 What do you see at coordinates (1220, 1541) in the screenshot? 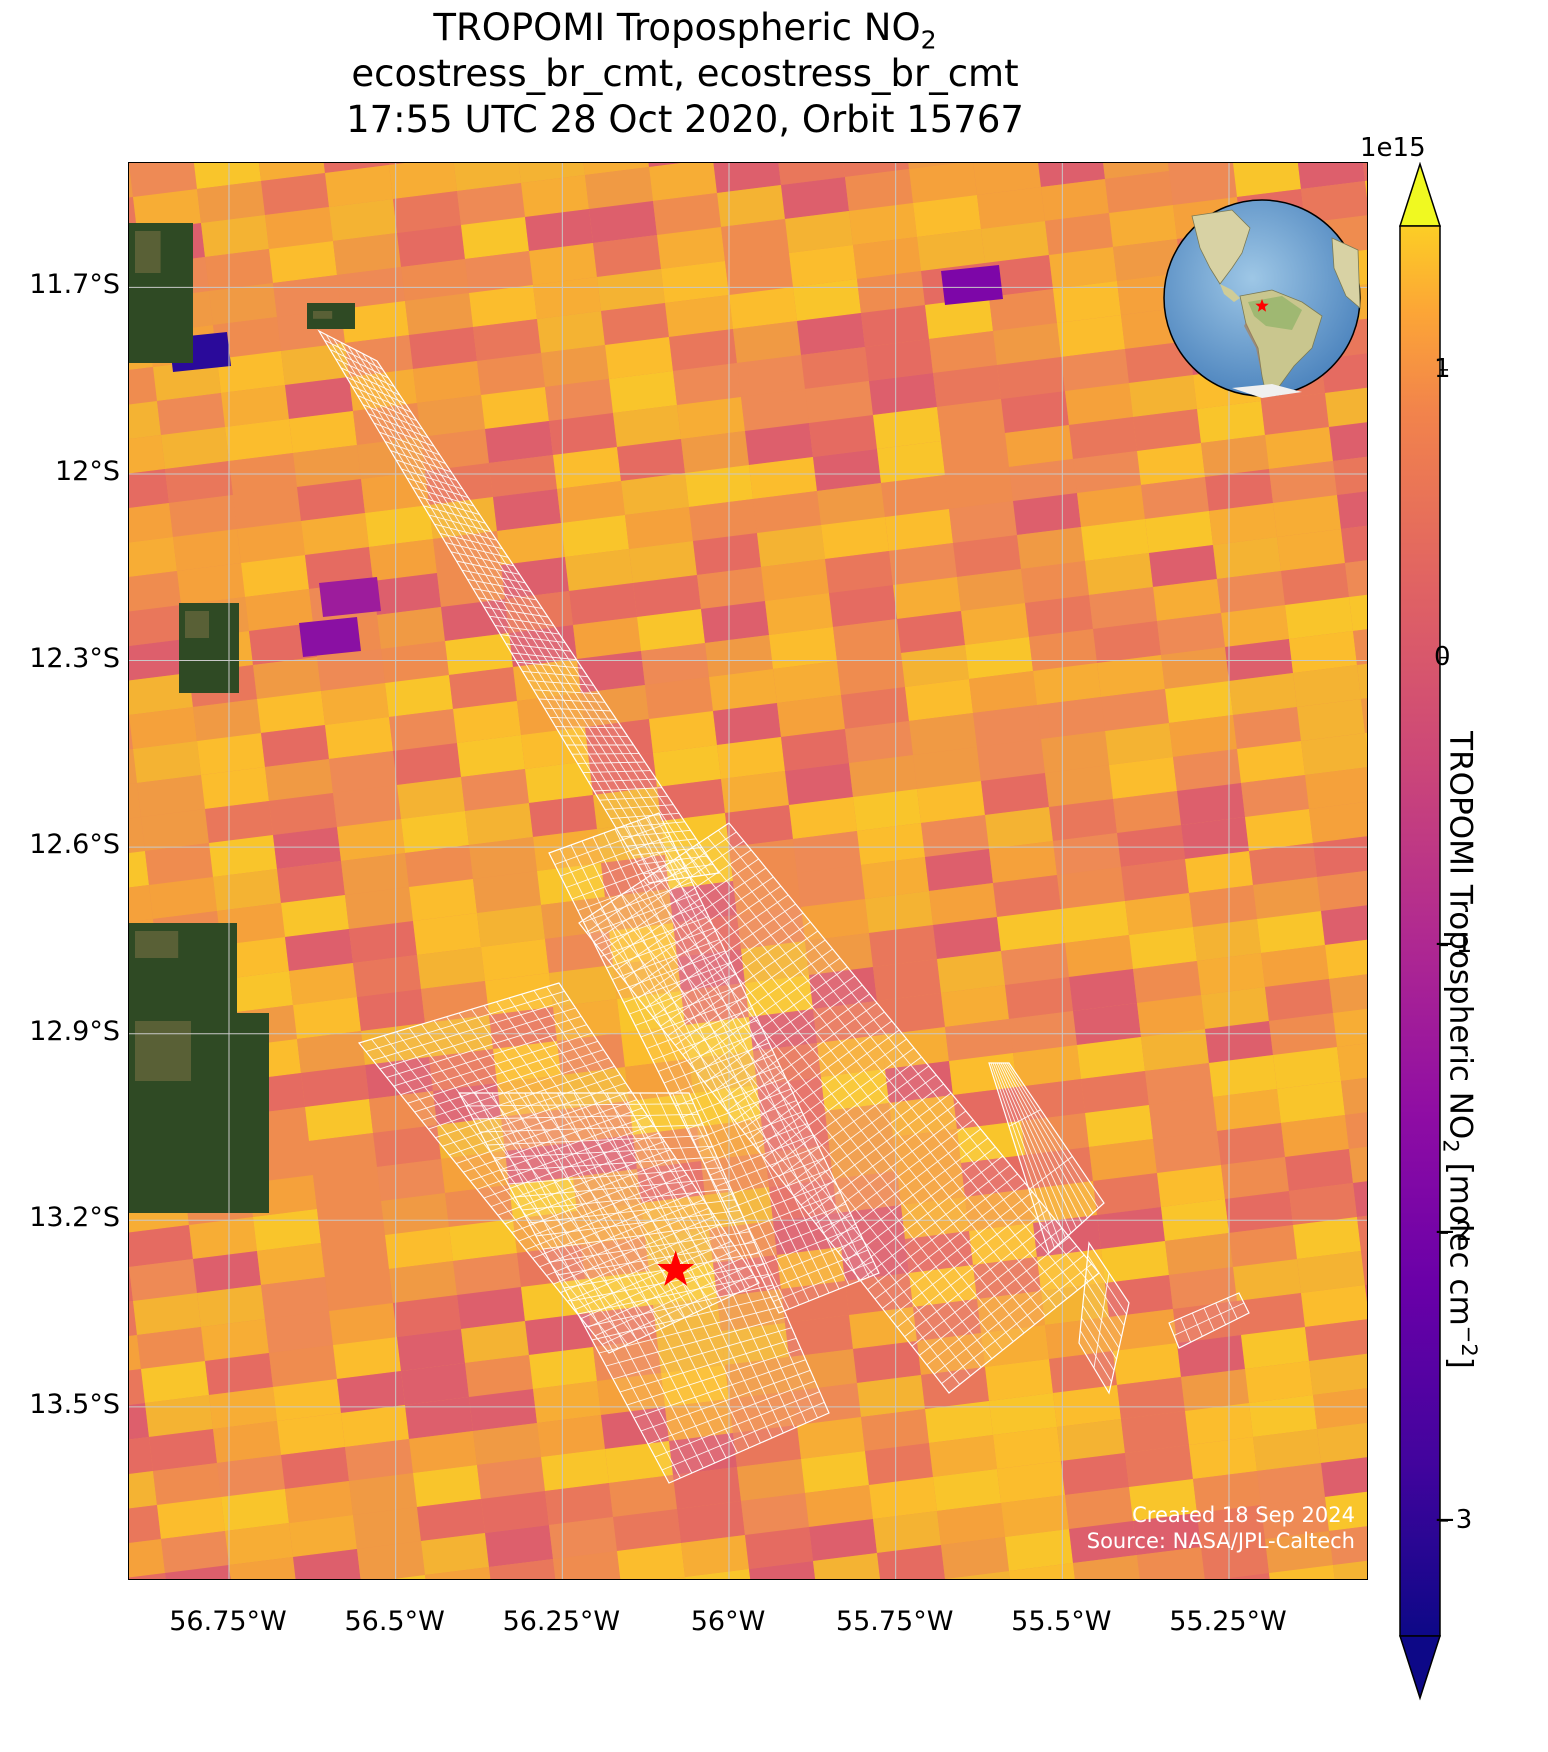
I see `credit-source: Source: NASA/JPL-Caltech` at bounding box center [1220, 1541].